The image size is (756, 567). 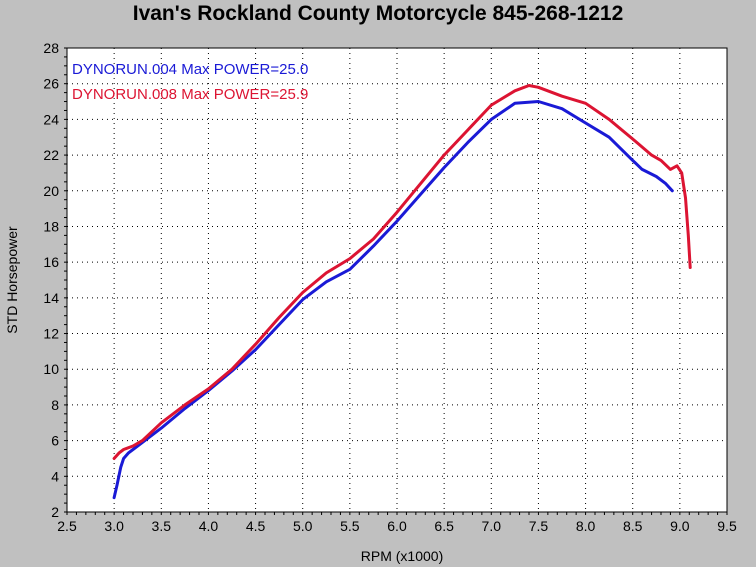 I want to click on x-tick-label: 9.5, so click(x=727, y=526).